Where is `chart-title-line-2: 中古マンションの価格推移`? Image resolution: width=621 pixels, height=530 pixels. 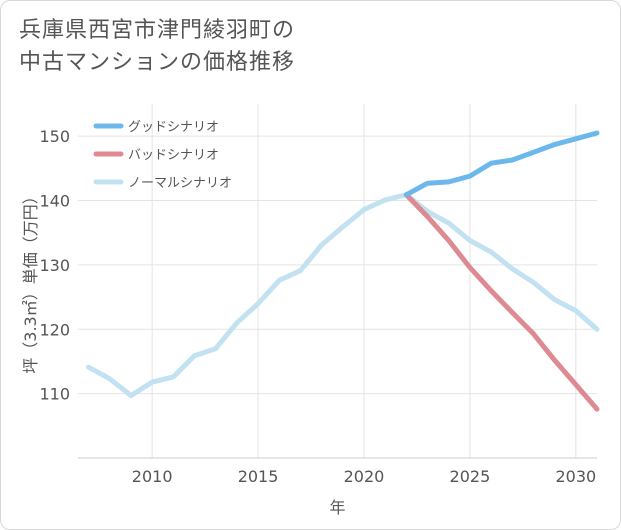 chart-title-line-2: 中古マンションの価格推移 is located at coordinates (157, 62).